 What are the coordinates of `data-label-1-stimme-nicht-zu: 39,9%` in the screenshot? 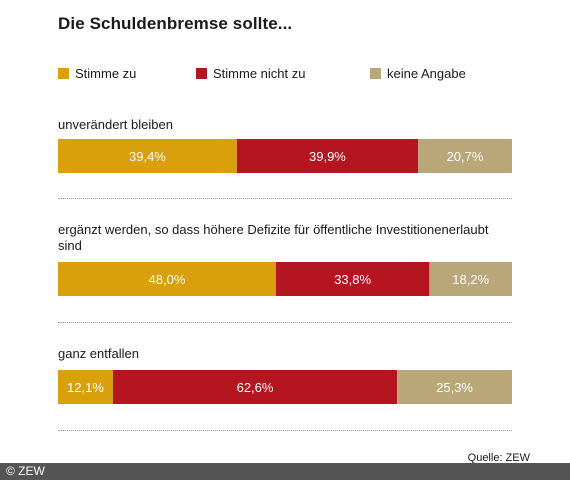 It's located at (327, 156).